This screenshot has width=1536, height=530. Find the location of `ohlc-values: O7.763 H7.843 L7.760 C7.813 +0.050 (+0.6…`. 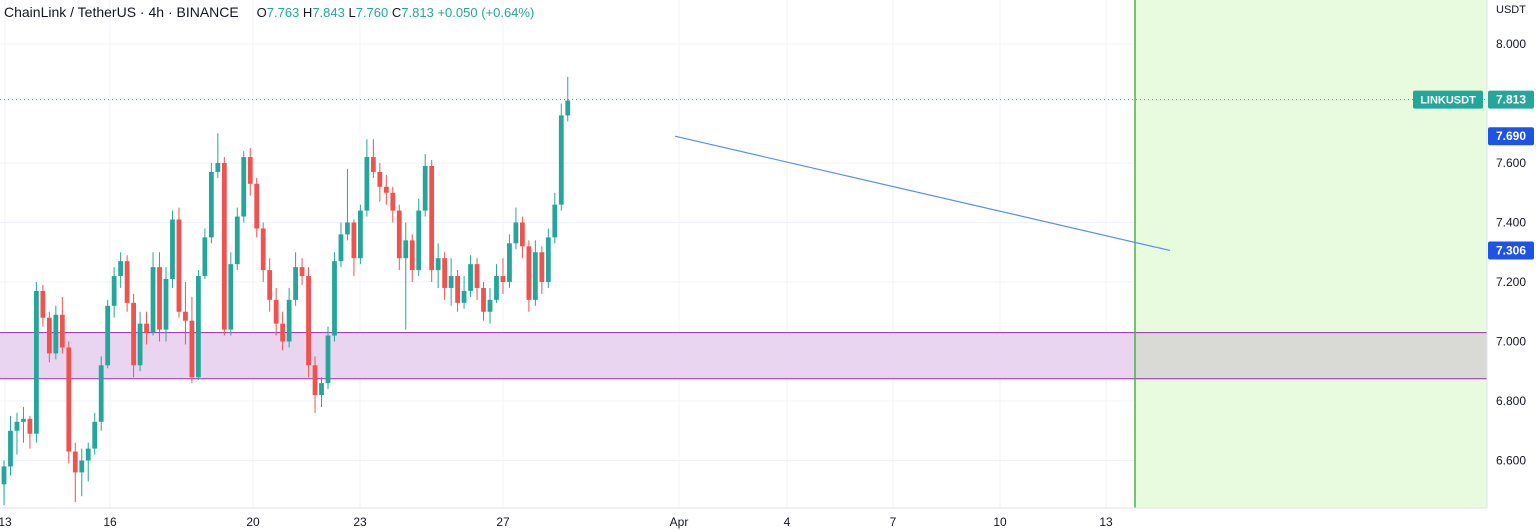

ohlc-values: O7.763 H7.843 L7.760 C7.813 +0.050 (+0.6… is located at coordinates (396, 12).